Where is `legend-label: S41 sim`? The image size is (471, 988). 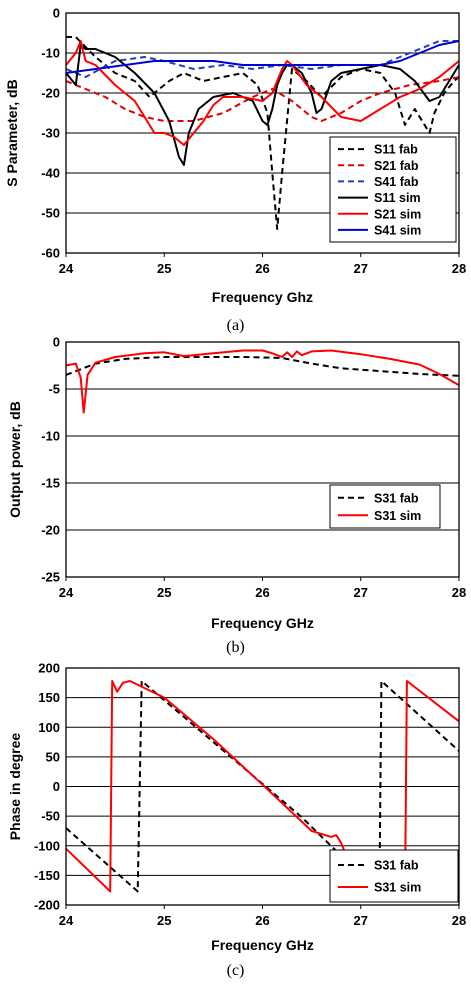 legend-label: S41 sim is located at coordinates (397, 230).